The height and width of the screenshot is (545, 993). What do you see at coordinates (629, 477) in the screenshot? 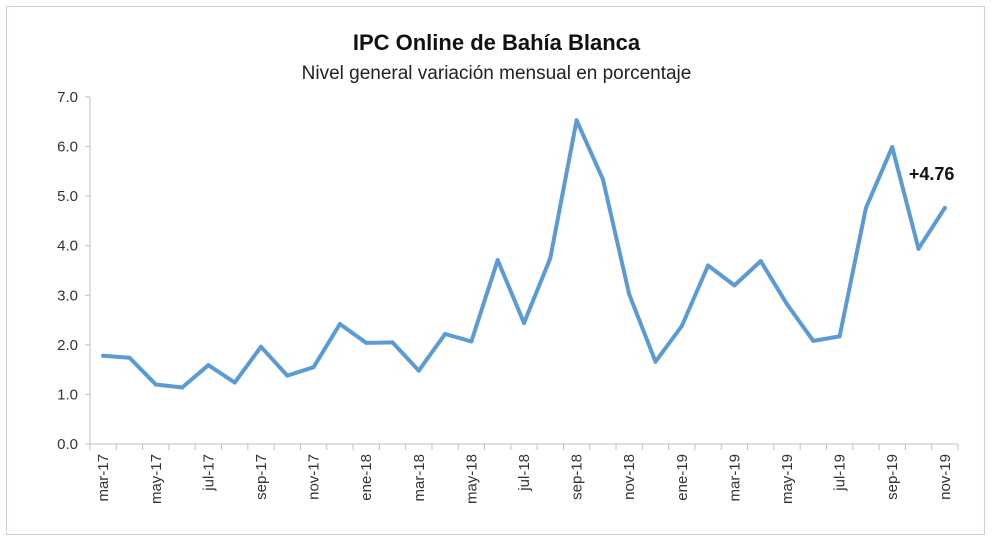
I see `x-tick-label: nov-18` at bounding box center [629, 477].